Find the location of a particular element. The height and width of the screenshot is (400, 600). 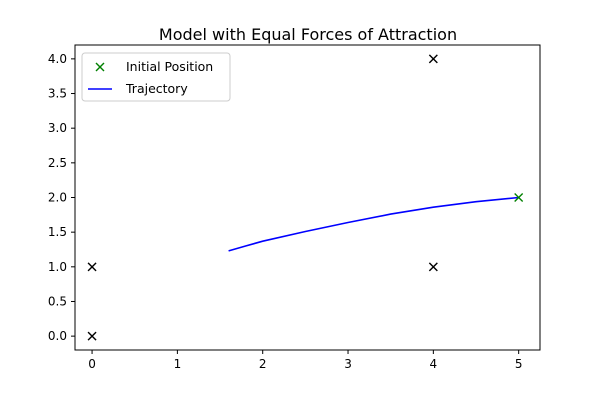

legend-entry: Initial Position is located at coordinates (154, 66).